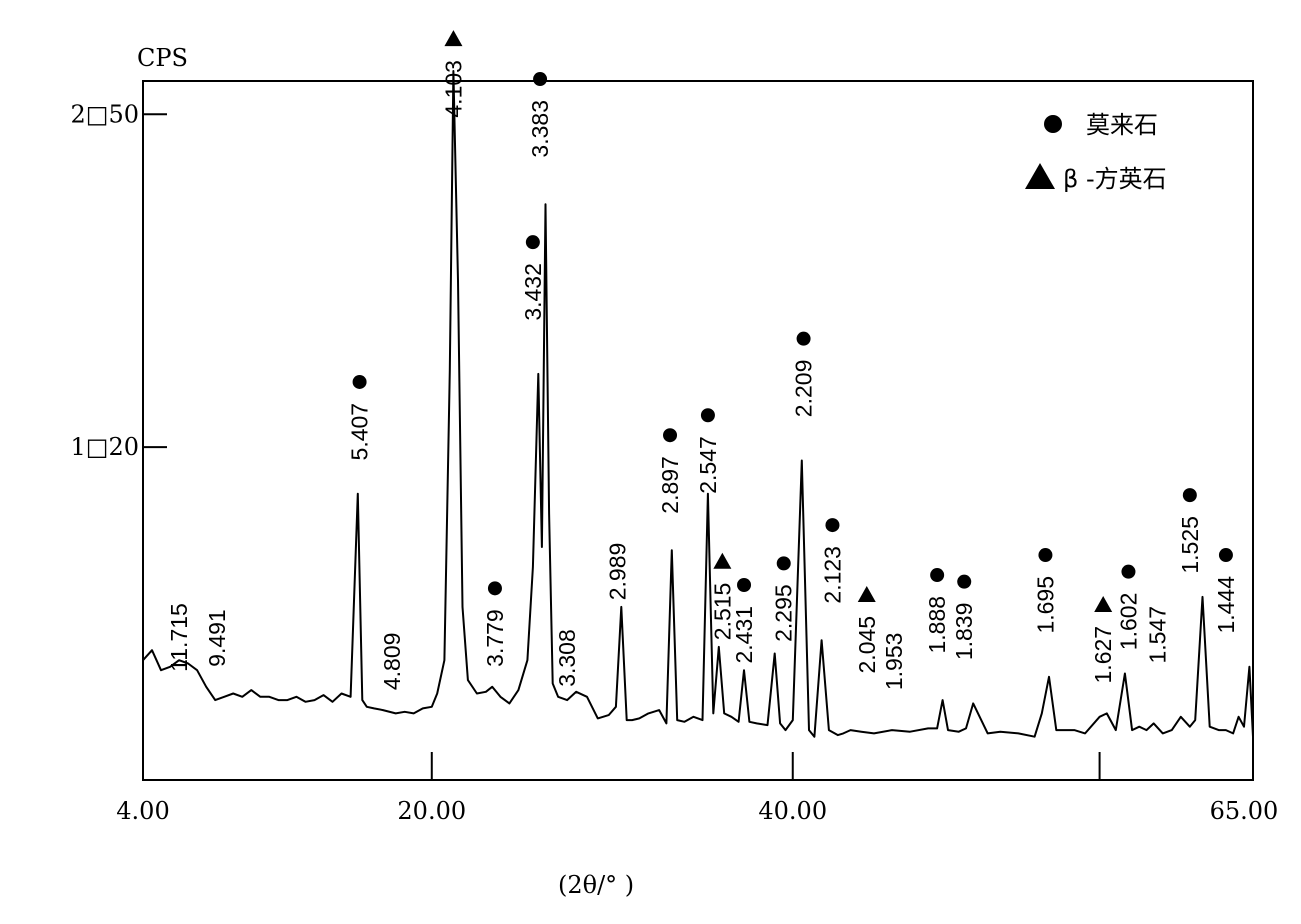  I want to click on peak-label: 2.897, so click(670, 485).